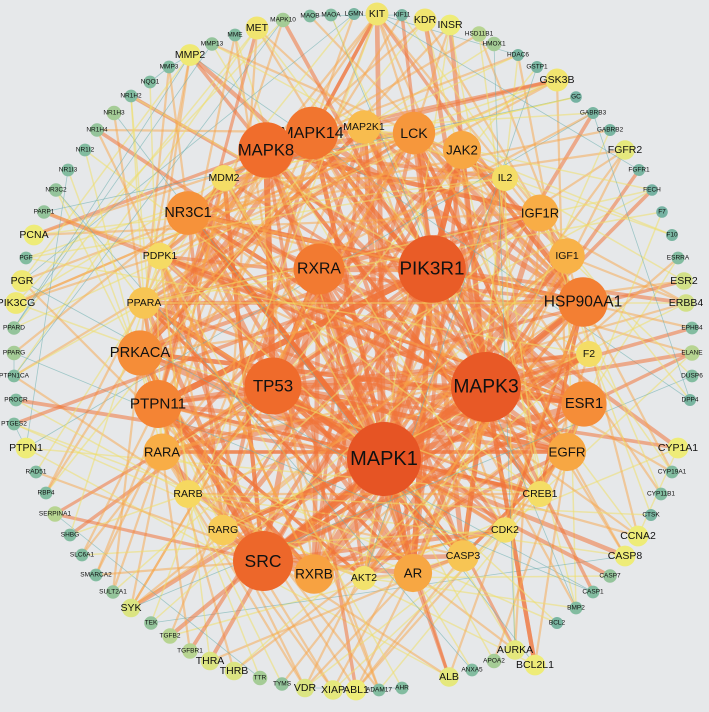  What do you see at coordinates (158, 404) in the screenshot?
I see `node-ptpn11: PTPN11` at bounding box center [158, 404].